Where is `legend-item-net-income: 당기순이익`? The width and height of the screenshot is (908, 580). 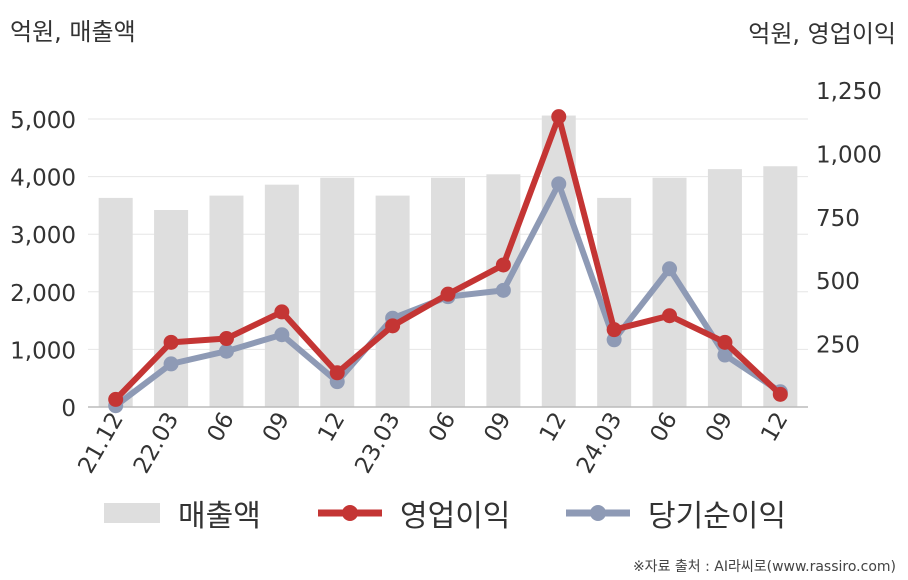
legend-item-net-income: 당기순이익 is located at coordinates (676, 513).